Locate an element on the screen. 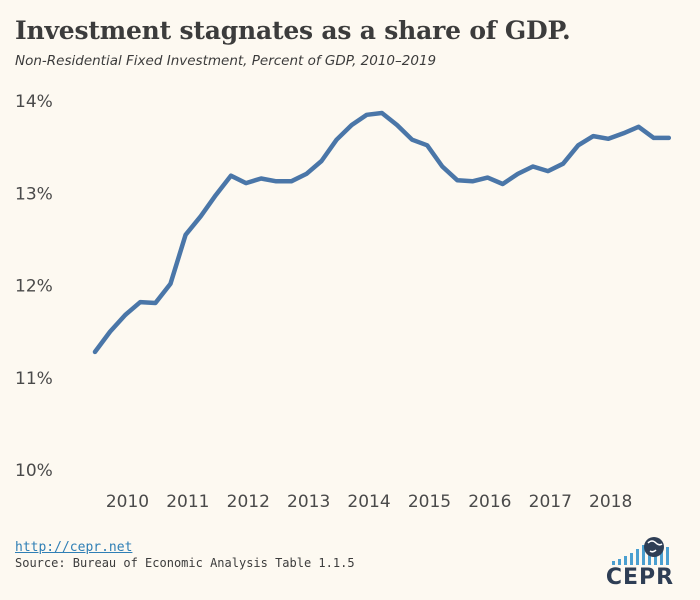 Image resolution: width=700 pixels, height=600 pixels. x-tick-label: 2017 is located at coordinates (550, 502).